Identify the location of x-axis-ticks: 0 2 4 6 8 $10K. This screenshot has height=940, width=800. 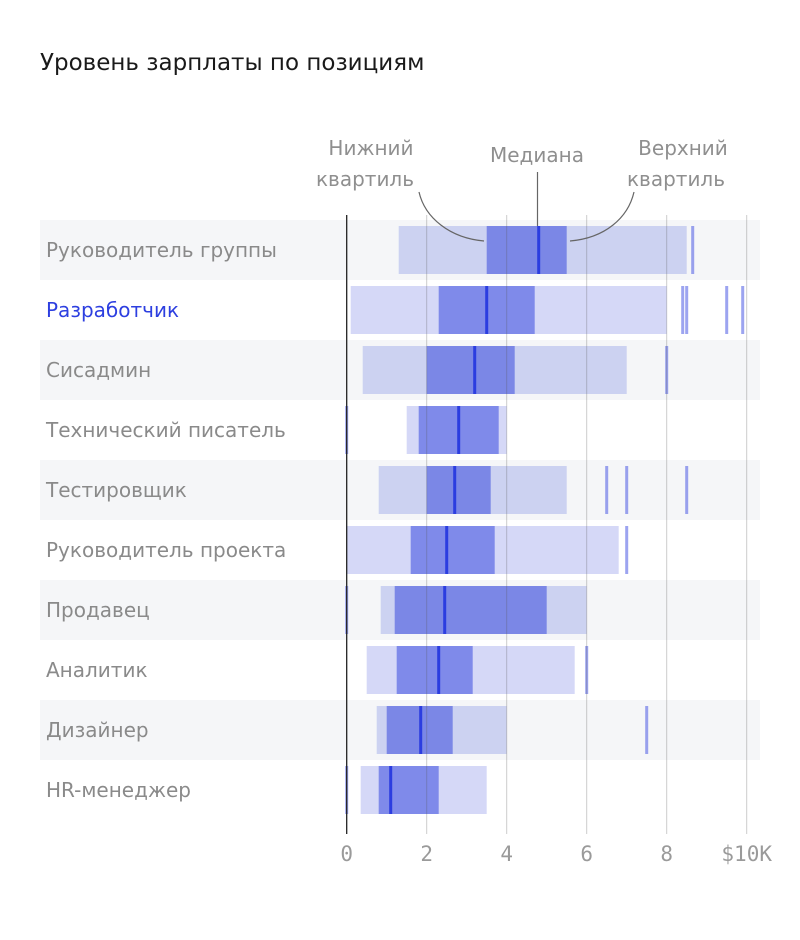
(556, 854).